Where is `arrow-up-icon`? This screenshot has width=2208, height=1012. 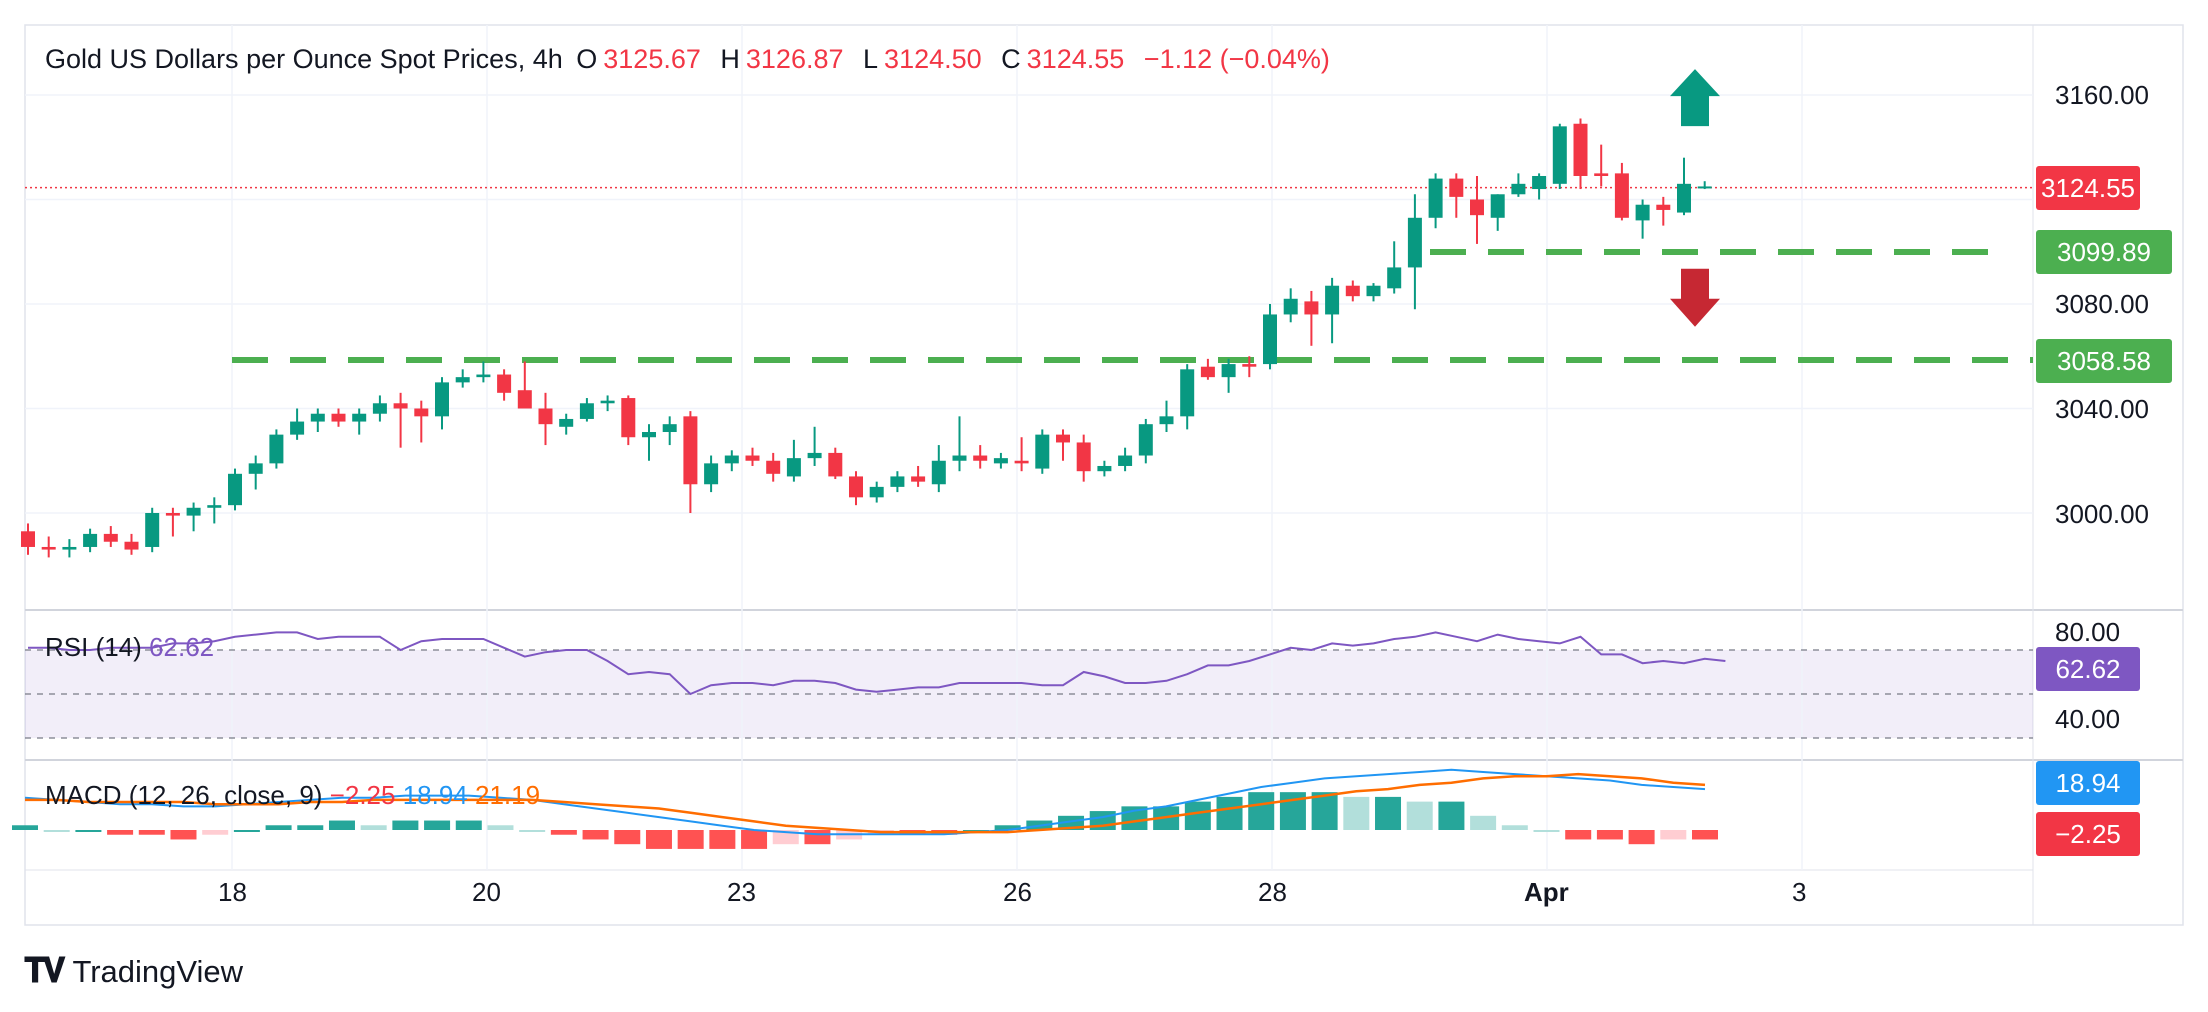 arrow-up-icon is located at coordinates (1695, 98).